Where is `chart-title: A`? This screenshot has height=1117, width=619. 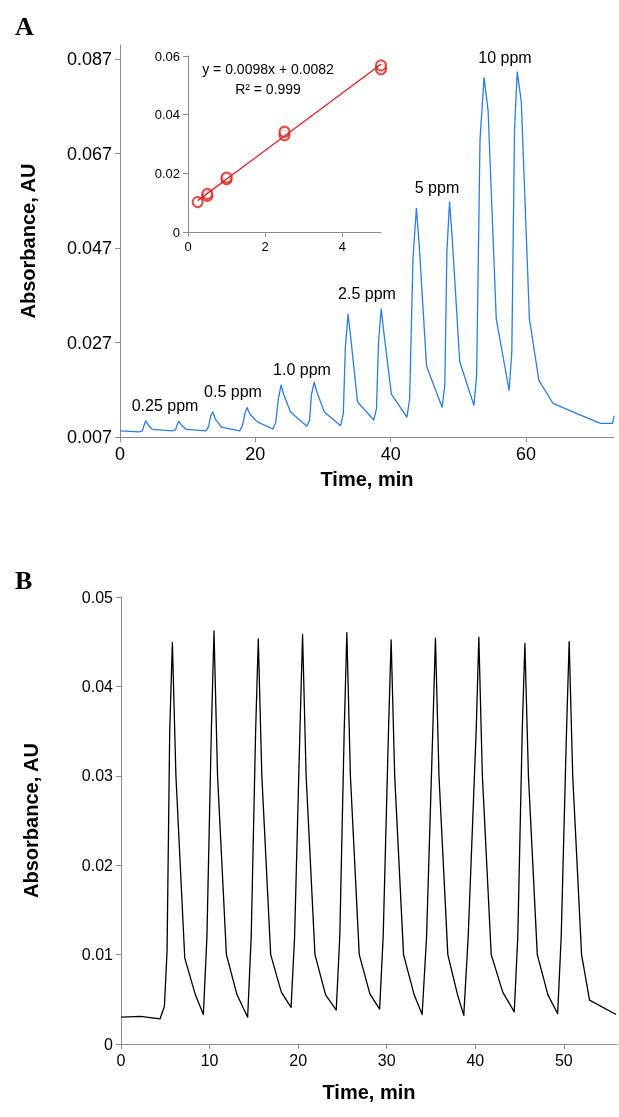 chart-title: A is located at coordinates (24, 26).